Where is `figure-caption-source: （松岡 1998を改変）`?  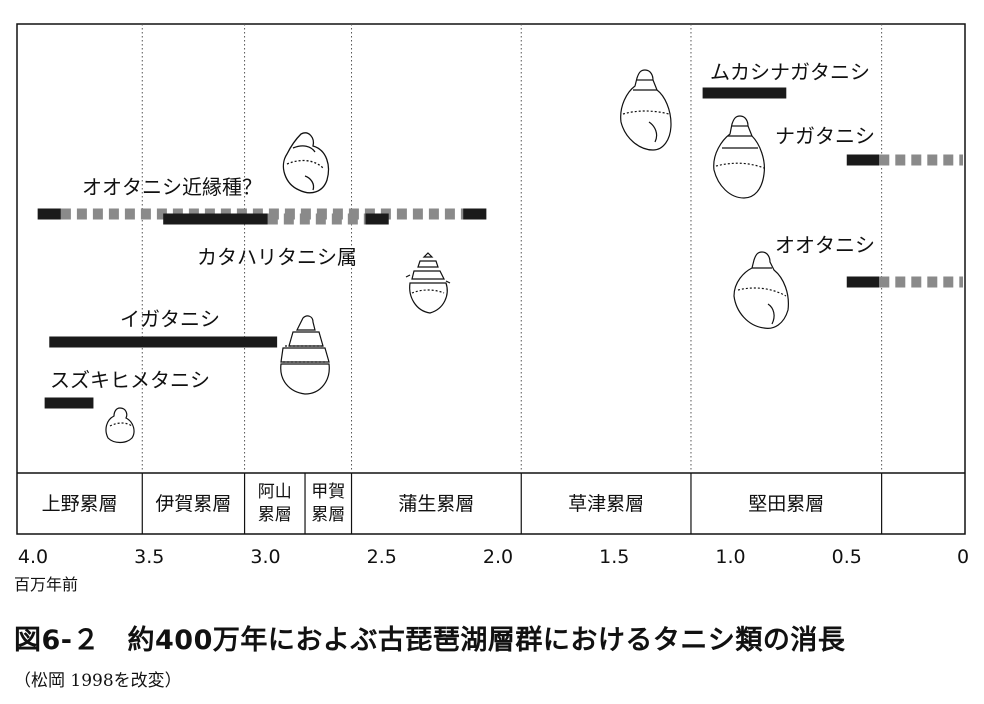
figure-caption-source: （松岡 1998を改変） is located at coordinates (98, 681).